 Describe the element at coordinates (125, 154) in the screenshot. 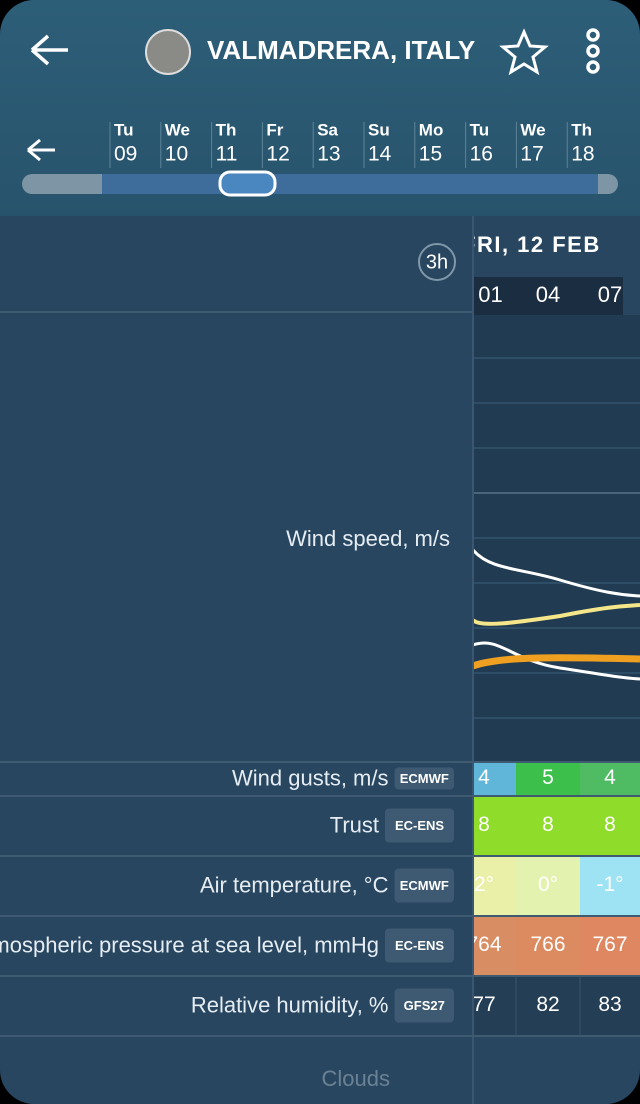

I see `day-date: 09` at that location.